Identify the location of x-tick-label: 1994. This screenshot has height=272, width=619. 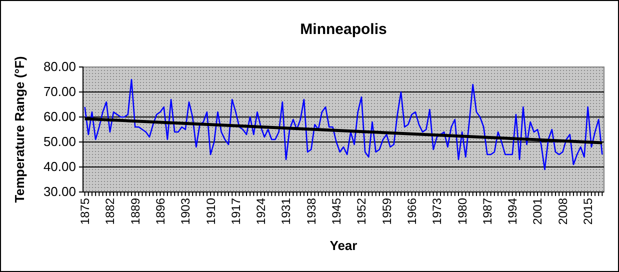
(513, 211).